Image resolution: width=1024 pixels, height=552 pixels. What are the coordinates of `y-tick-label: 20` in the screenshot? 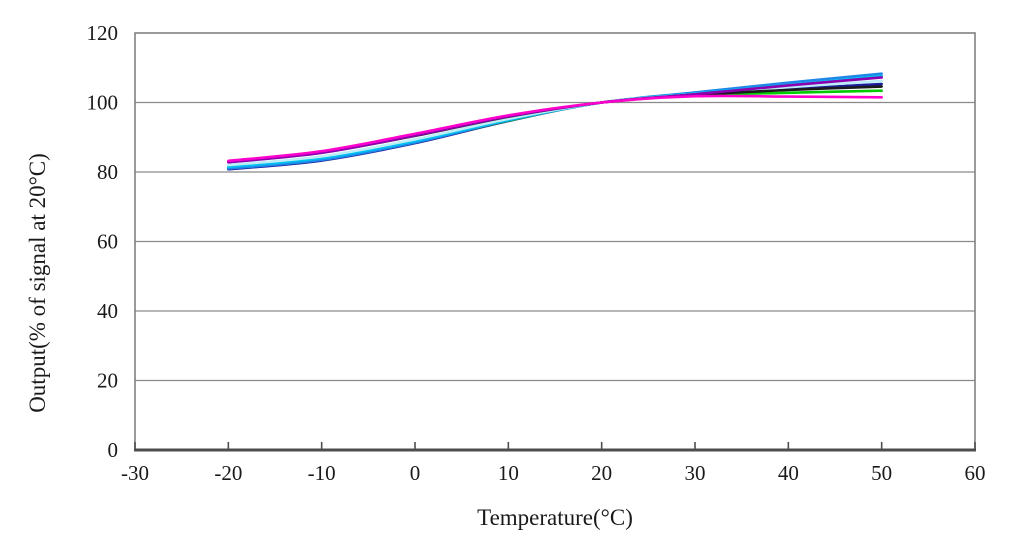 It's located at (107, 381).